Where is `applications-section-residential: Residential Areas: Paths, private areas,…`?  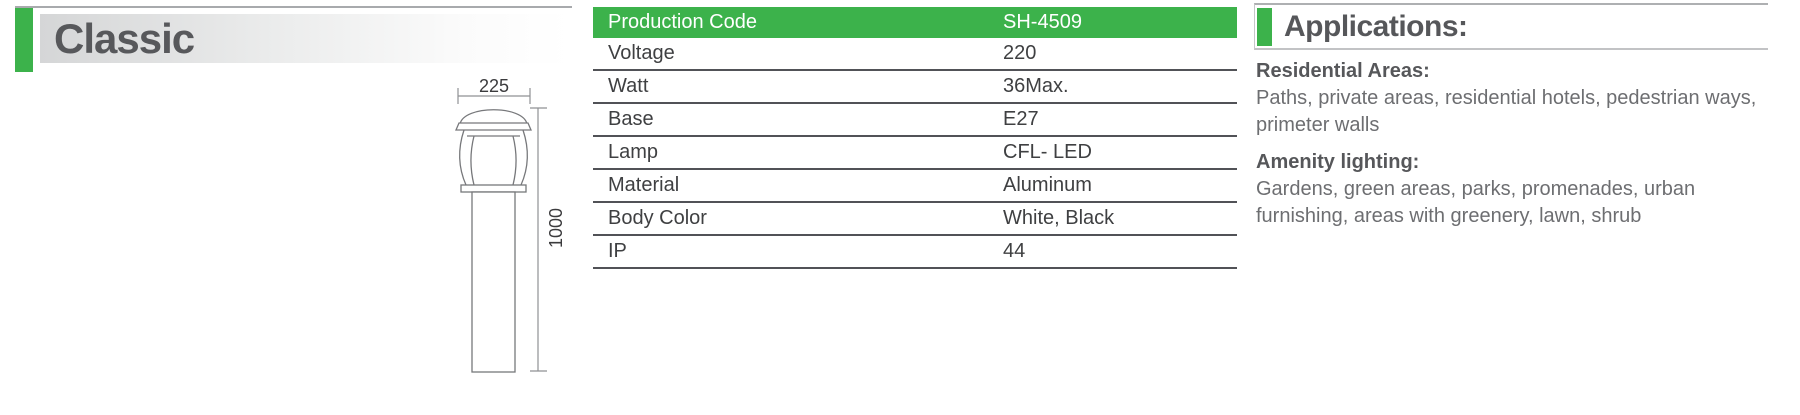
applications-section-residential: Residential Areas: Paths, private areas,… is located at coordinates (1512, 98).